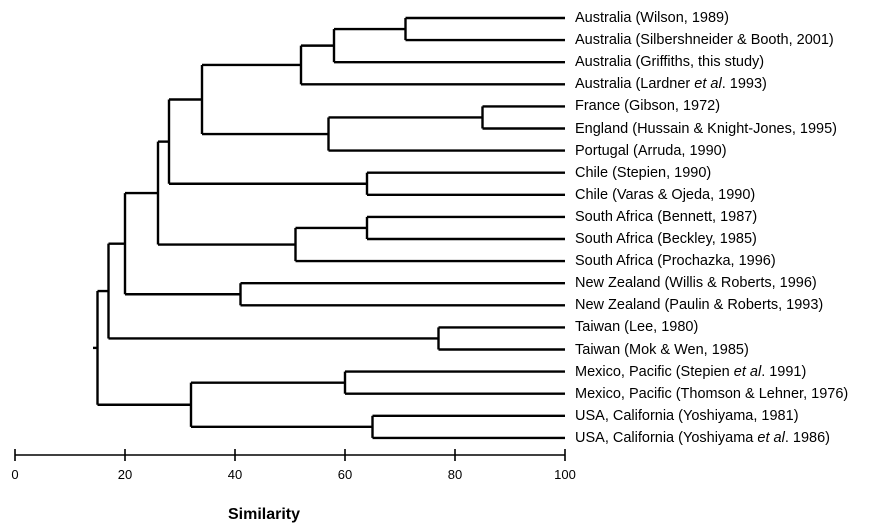 This screenshot has width=885, height=528. Describe the element at coordinates (565, 474) in the screenshot. I see `x-tick-label: 100` at that location.